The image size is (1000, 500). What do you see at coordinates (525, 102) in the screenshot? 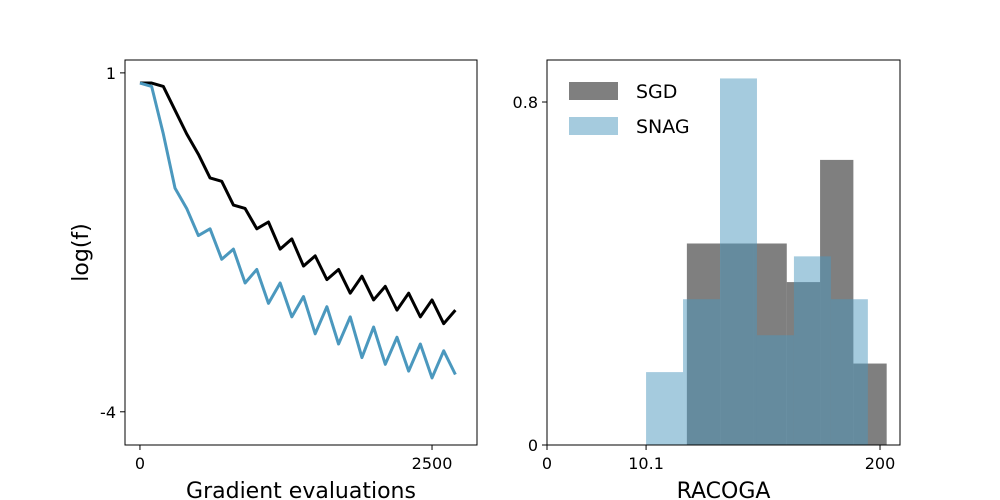
I see `y-tick-label: 0.8` at bounding box center [525, 102].